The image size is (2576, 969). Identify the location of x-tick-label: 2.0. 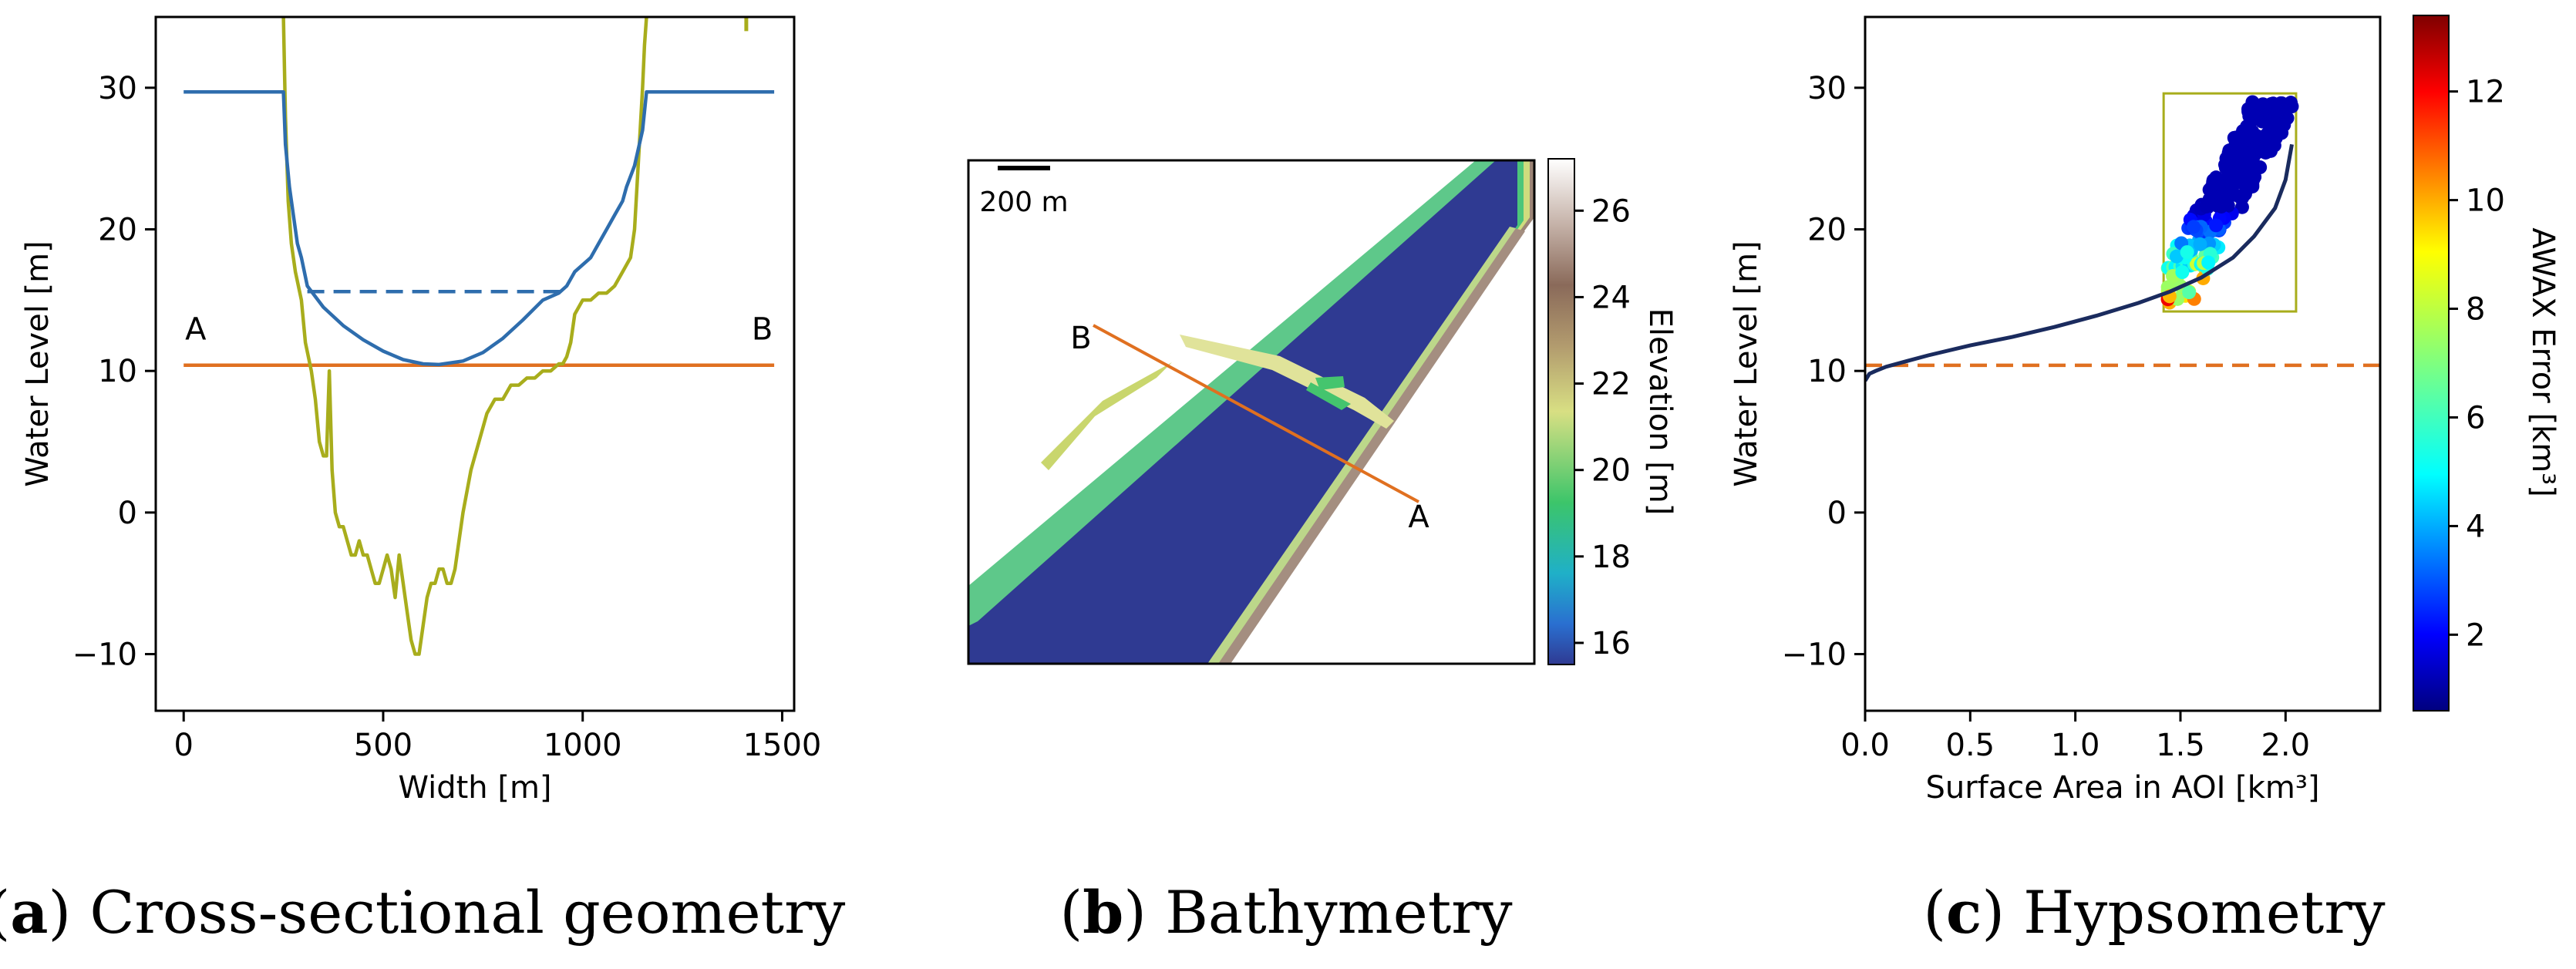
(2285, 746).